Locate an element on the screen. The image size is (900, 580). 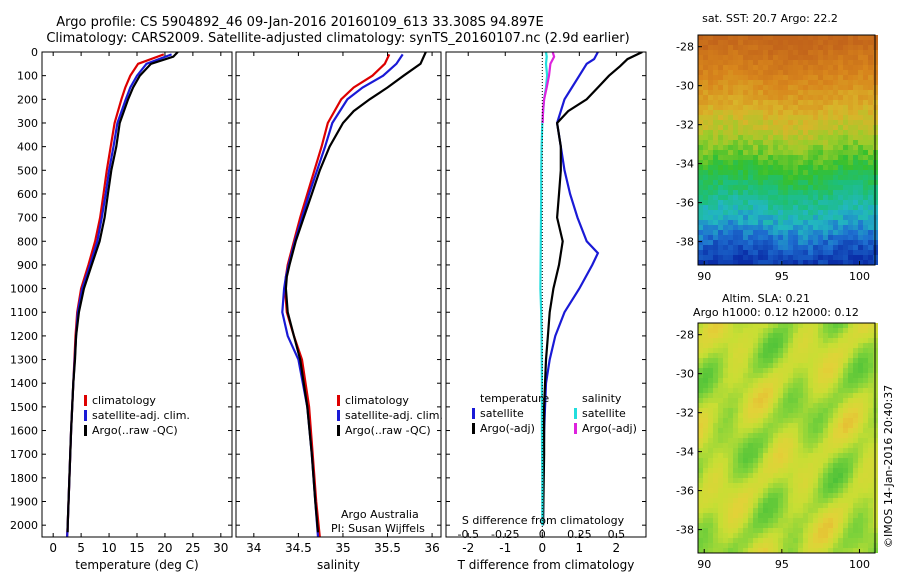
y-tick-label: 0 is located at coordinates (34, 52).